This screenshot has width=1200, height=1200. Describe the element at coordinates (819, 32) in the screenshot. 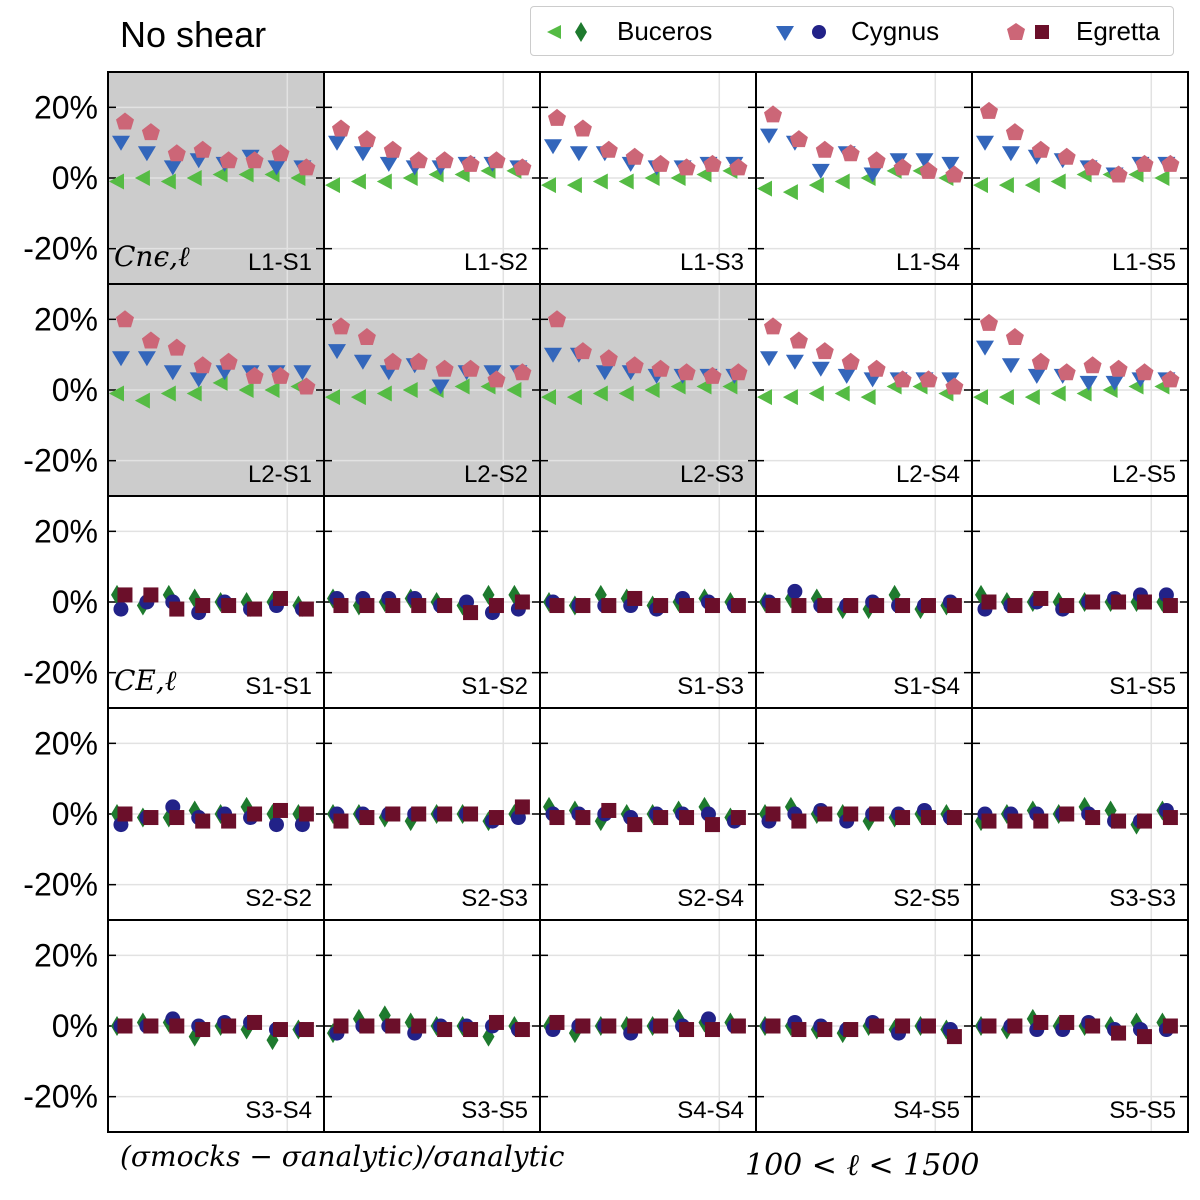

I see `legend-marker-cygnus-cs` at that location.